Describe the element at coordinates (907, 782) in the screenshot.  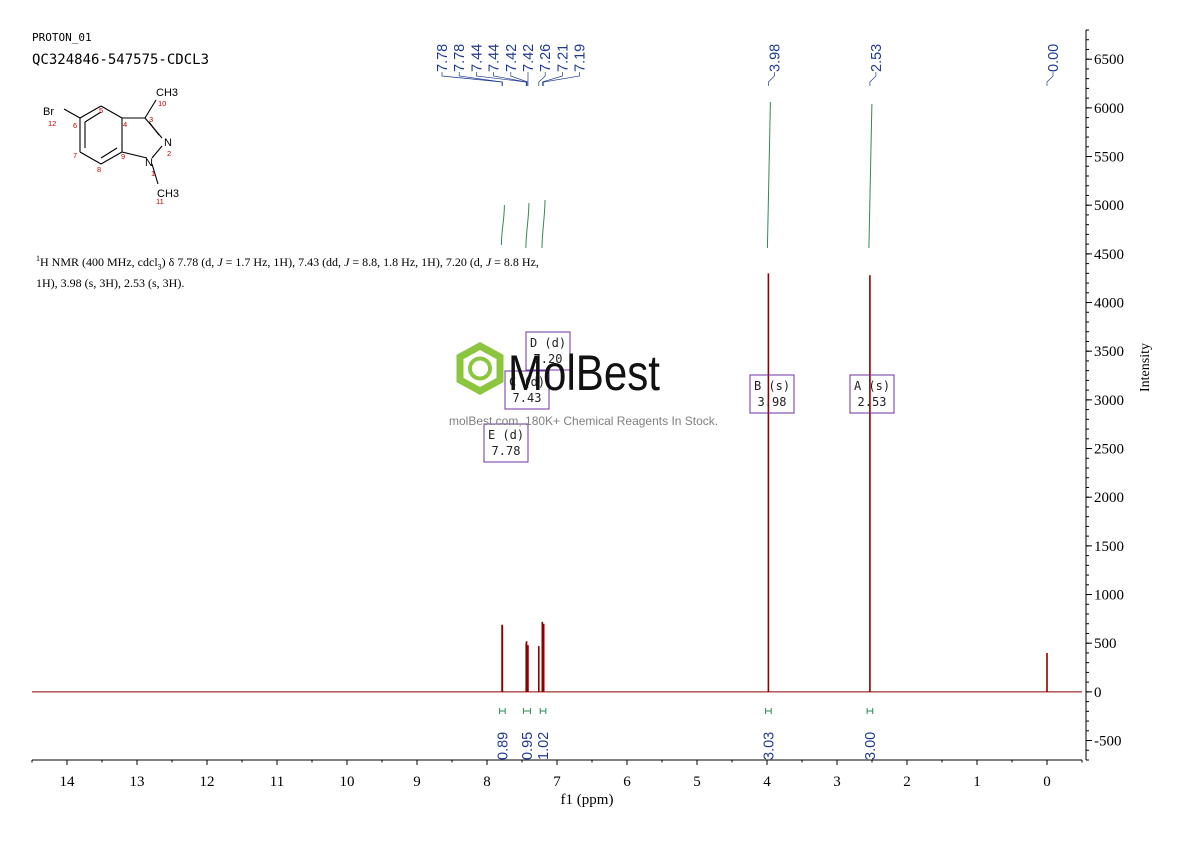
I see `x-tick-label: 2` at that location.